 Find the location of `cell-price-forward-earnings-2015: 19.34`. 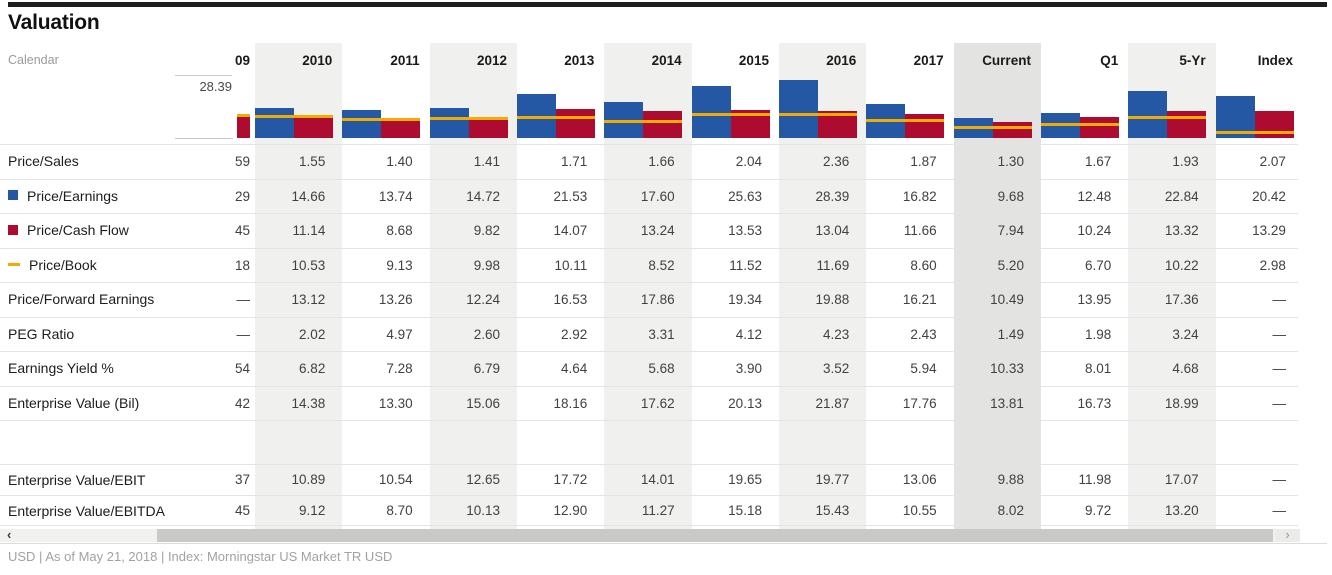

cell-price-forward-earnings-2015: 19.34 is located at coordinates (745, 299).